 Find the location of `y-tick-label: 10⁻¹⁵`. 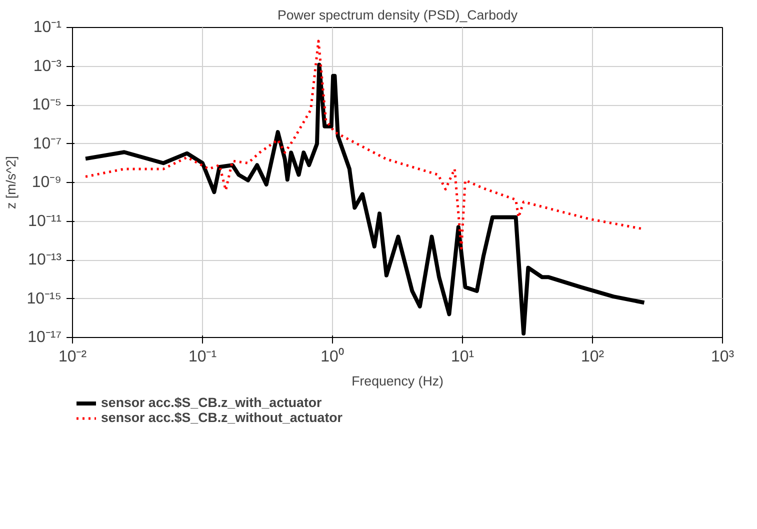

y-tick-label: 10⁻¹⁵ is located at coordinates (44, 299).